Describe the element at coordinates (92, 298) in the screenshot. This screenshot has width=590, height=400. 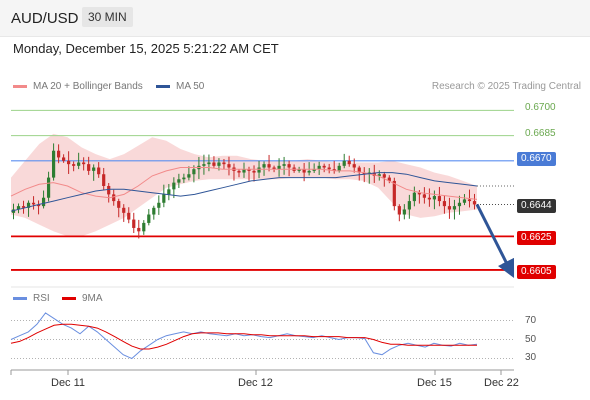
I see `legend-label-9ma: 9MA` at that location.